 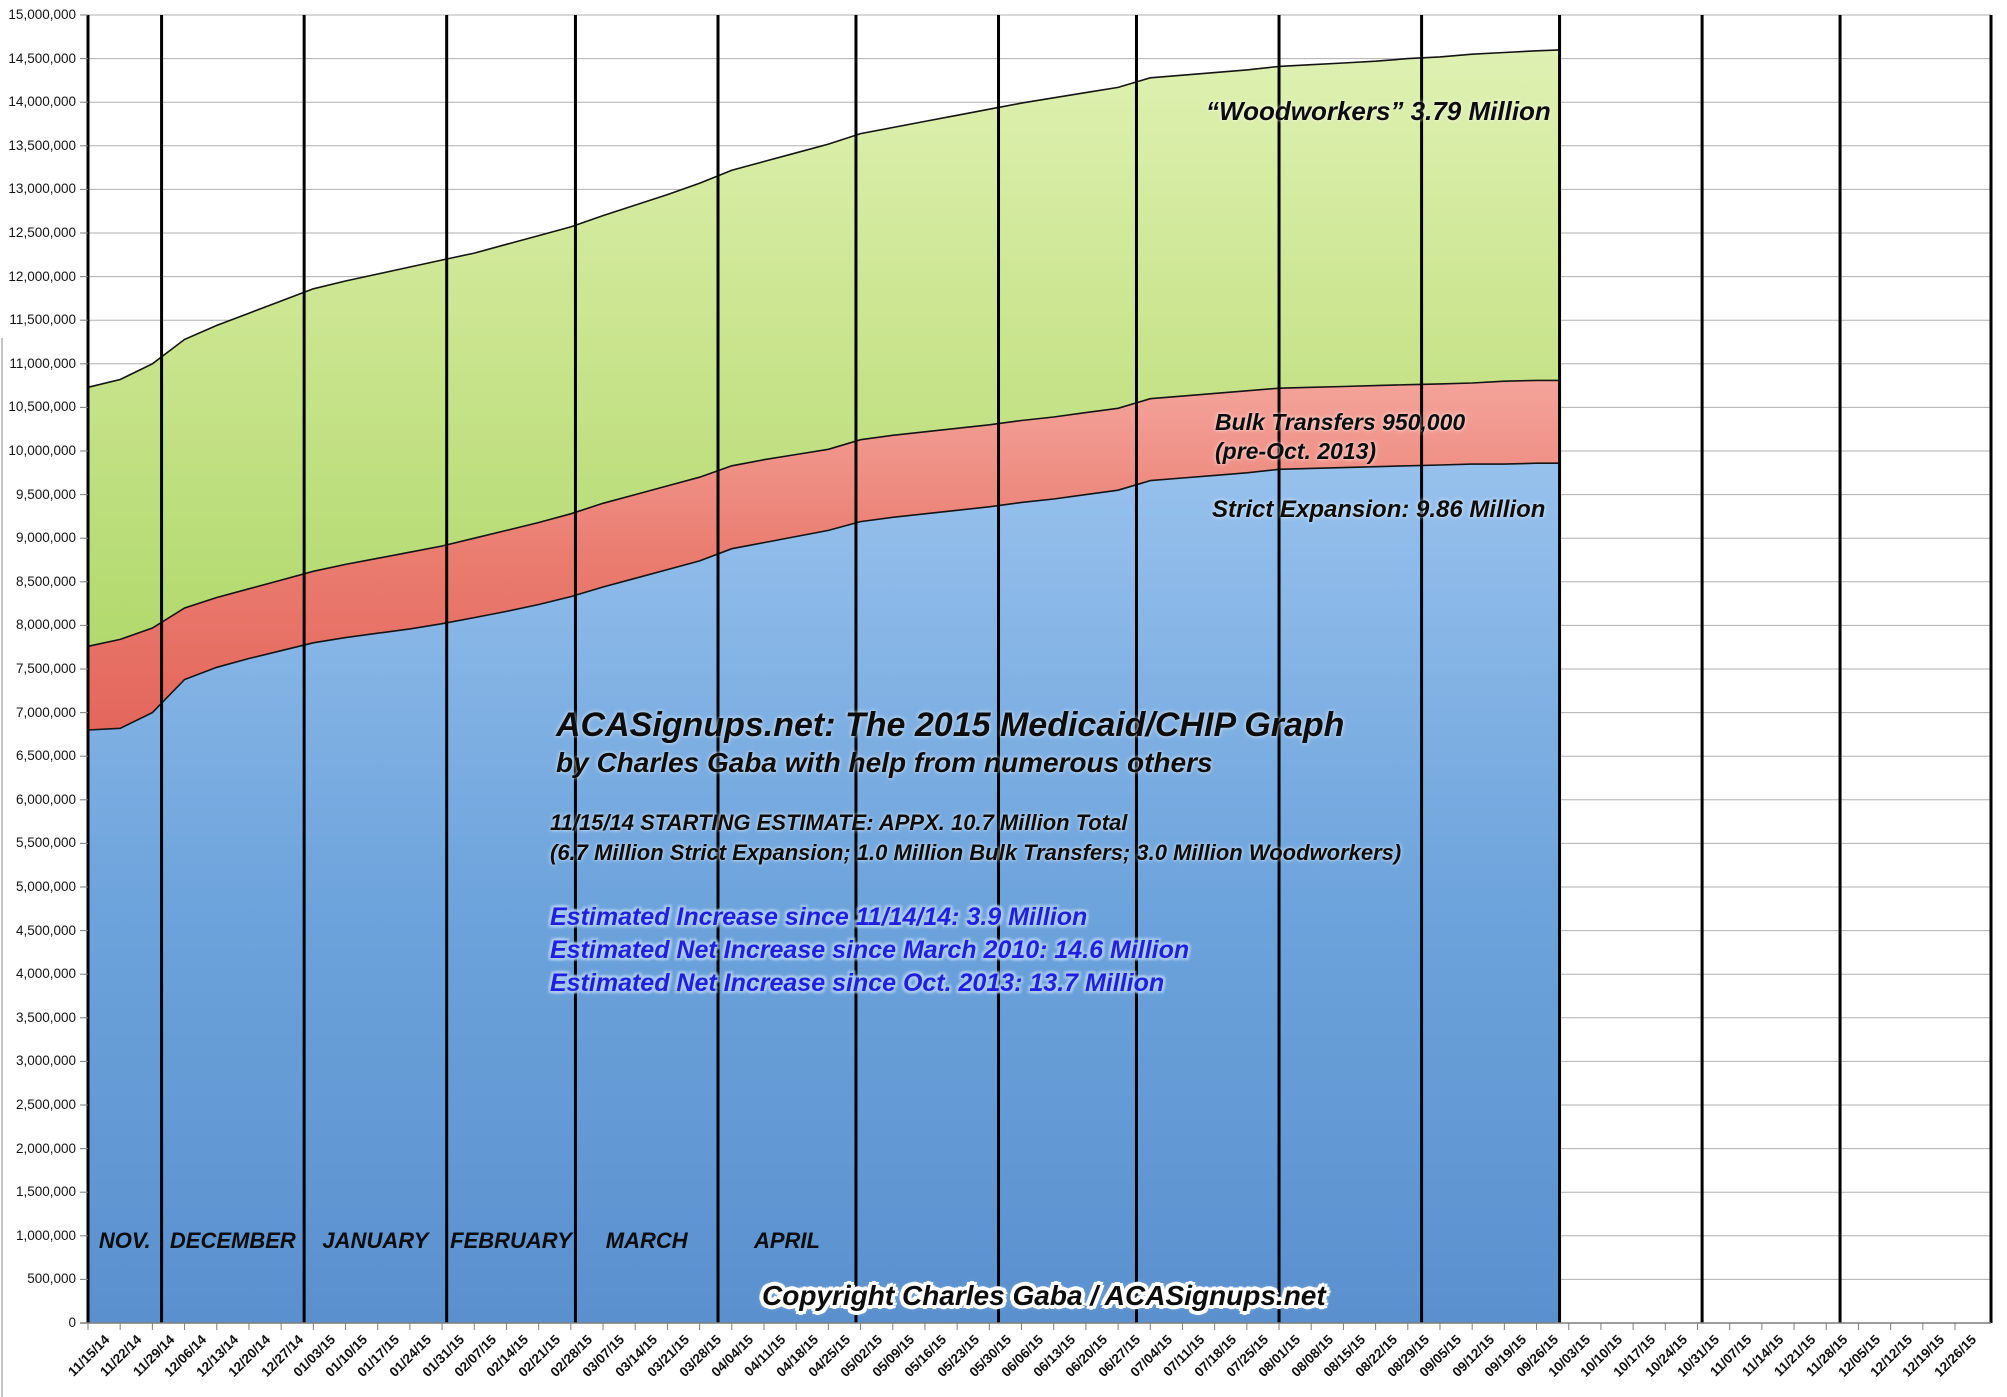 What do you see at coordinates (823, 513) in the screenshot?
I see `bulk-transfers-boundary-line` at bounding box center [823, 513].